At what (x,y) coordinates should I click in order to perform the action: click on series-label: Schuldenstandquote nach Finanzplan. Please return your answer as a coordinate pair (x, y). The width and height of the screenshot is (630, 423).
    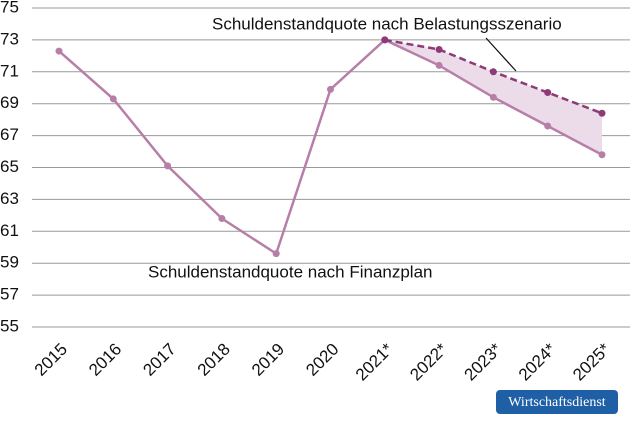
    Looking at the image, I should click on (290, 271).